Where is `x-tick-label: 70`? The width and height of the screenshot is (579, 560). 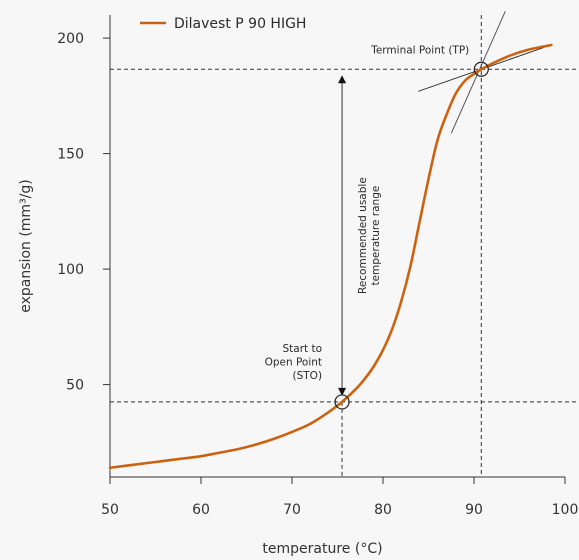
x-tick-label: 70 is located at coordinates (292, 510).